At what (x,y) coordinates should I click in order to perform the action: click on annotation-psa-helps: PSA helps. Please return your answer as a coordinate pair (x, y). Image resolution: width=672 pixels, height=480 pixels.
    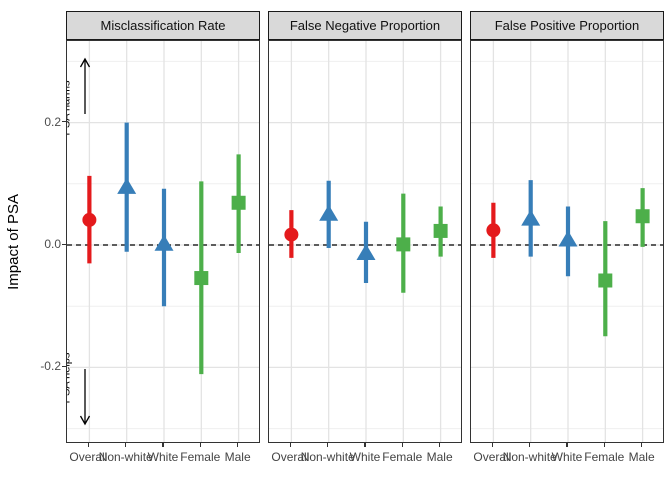
    Looking at the image, I should click on (70, 377).